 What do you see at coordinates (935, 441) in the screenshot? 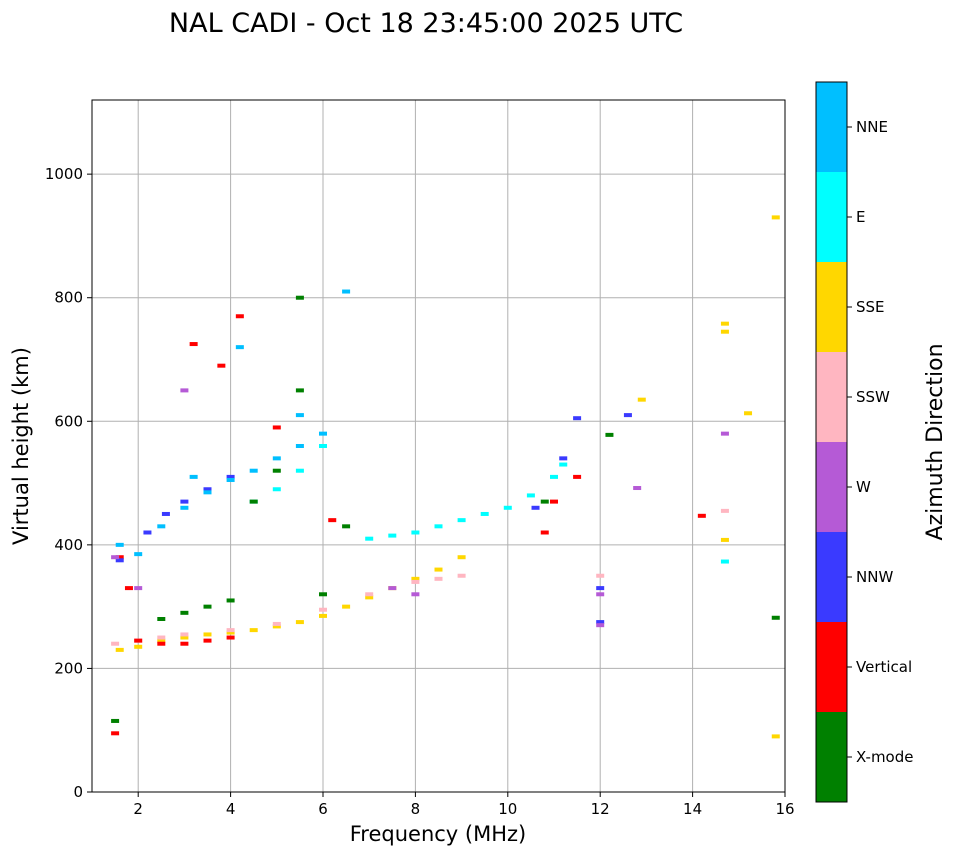
I see `colorbar-label: Azimuth Direction` at bounding box center [935, 441].